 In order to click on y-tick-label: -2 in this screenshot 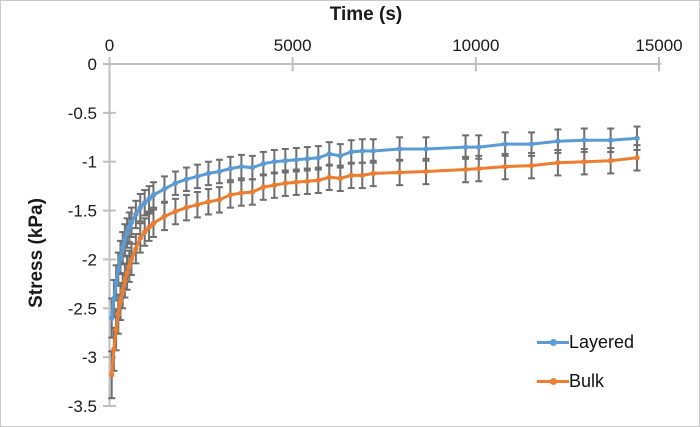, I will do `click(89, 259)`.